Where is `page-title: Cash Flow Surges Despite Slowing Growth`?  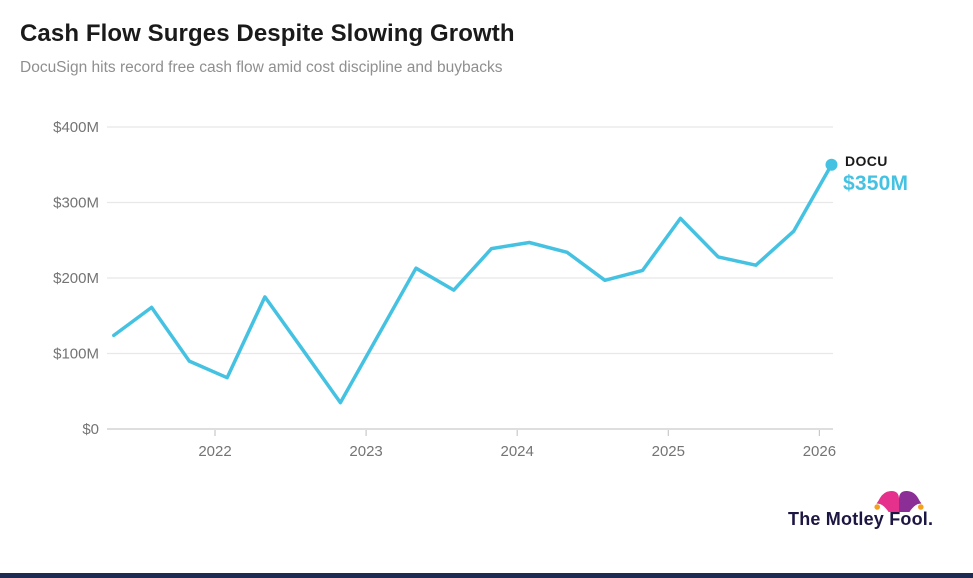
page-title: Cash Flow Surges Despite Slowing Growth is located at coordinates (267, 33).